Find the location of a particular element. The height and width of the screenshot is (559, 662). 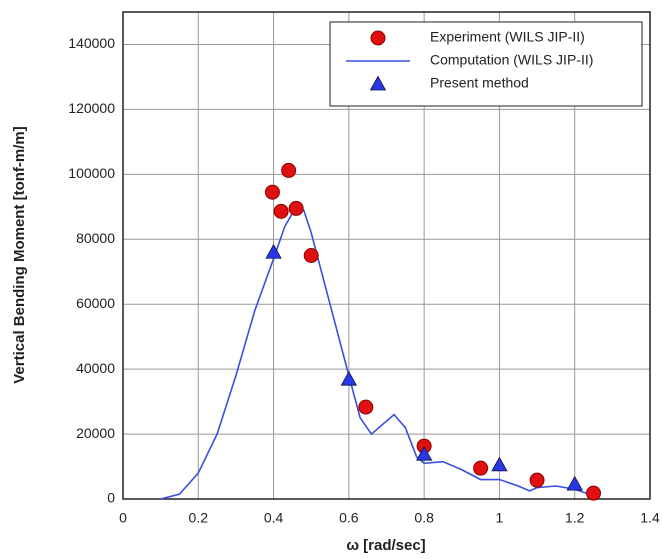

x-tick-label: 0.8 is located at coordinates (424, 518).